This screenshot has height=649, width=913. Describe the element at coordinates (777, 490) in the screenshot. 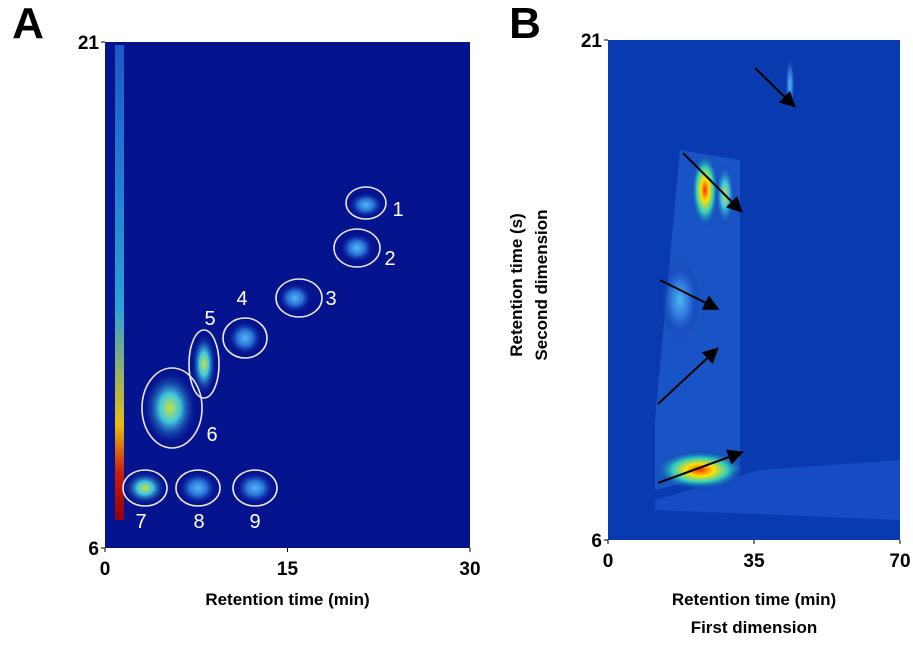

I see `bleed-band` at that location.